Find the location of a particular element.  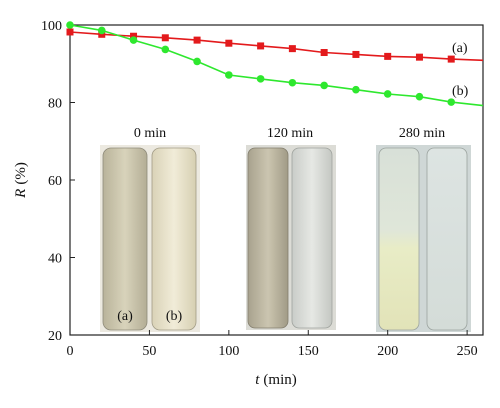

series-label-b: (b) is located at coordinates (460, 91).